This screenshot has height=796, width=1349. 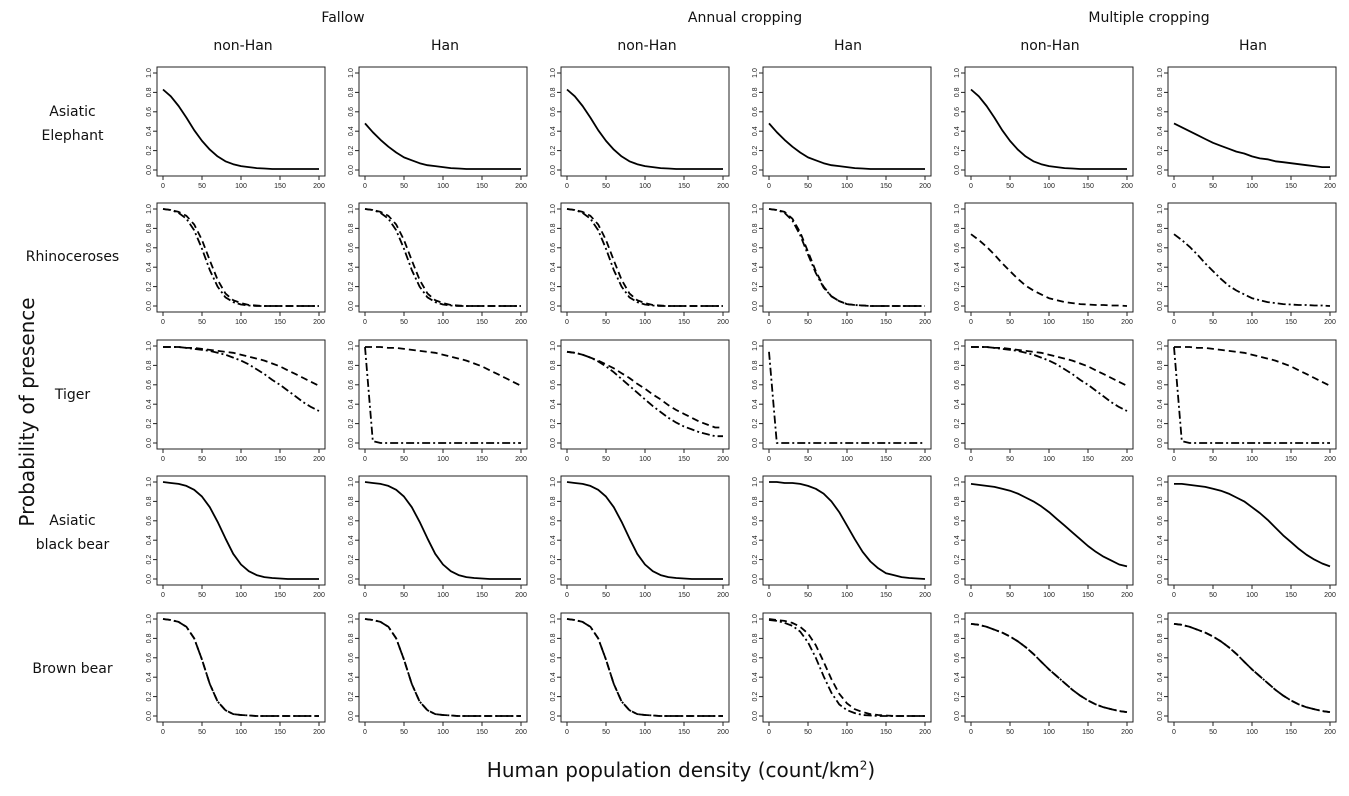 What do you see at coordinates (1050, 46) in the screenshot?
I see `column-label: non-Han` at bounding box center [1050, 46].